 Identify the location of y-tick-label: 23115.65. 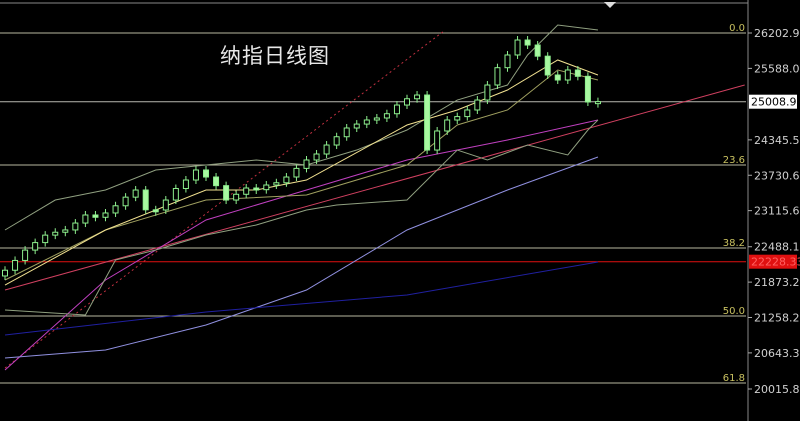
(777, 211).